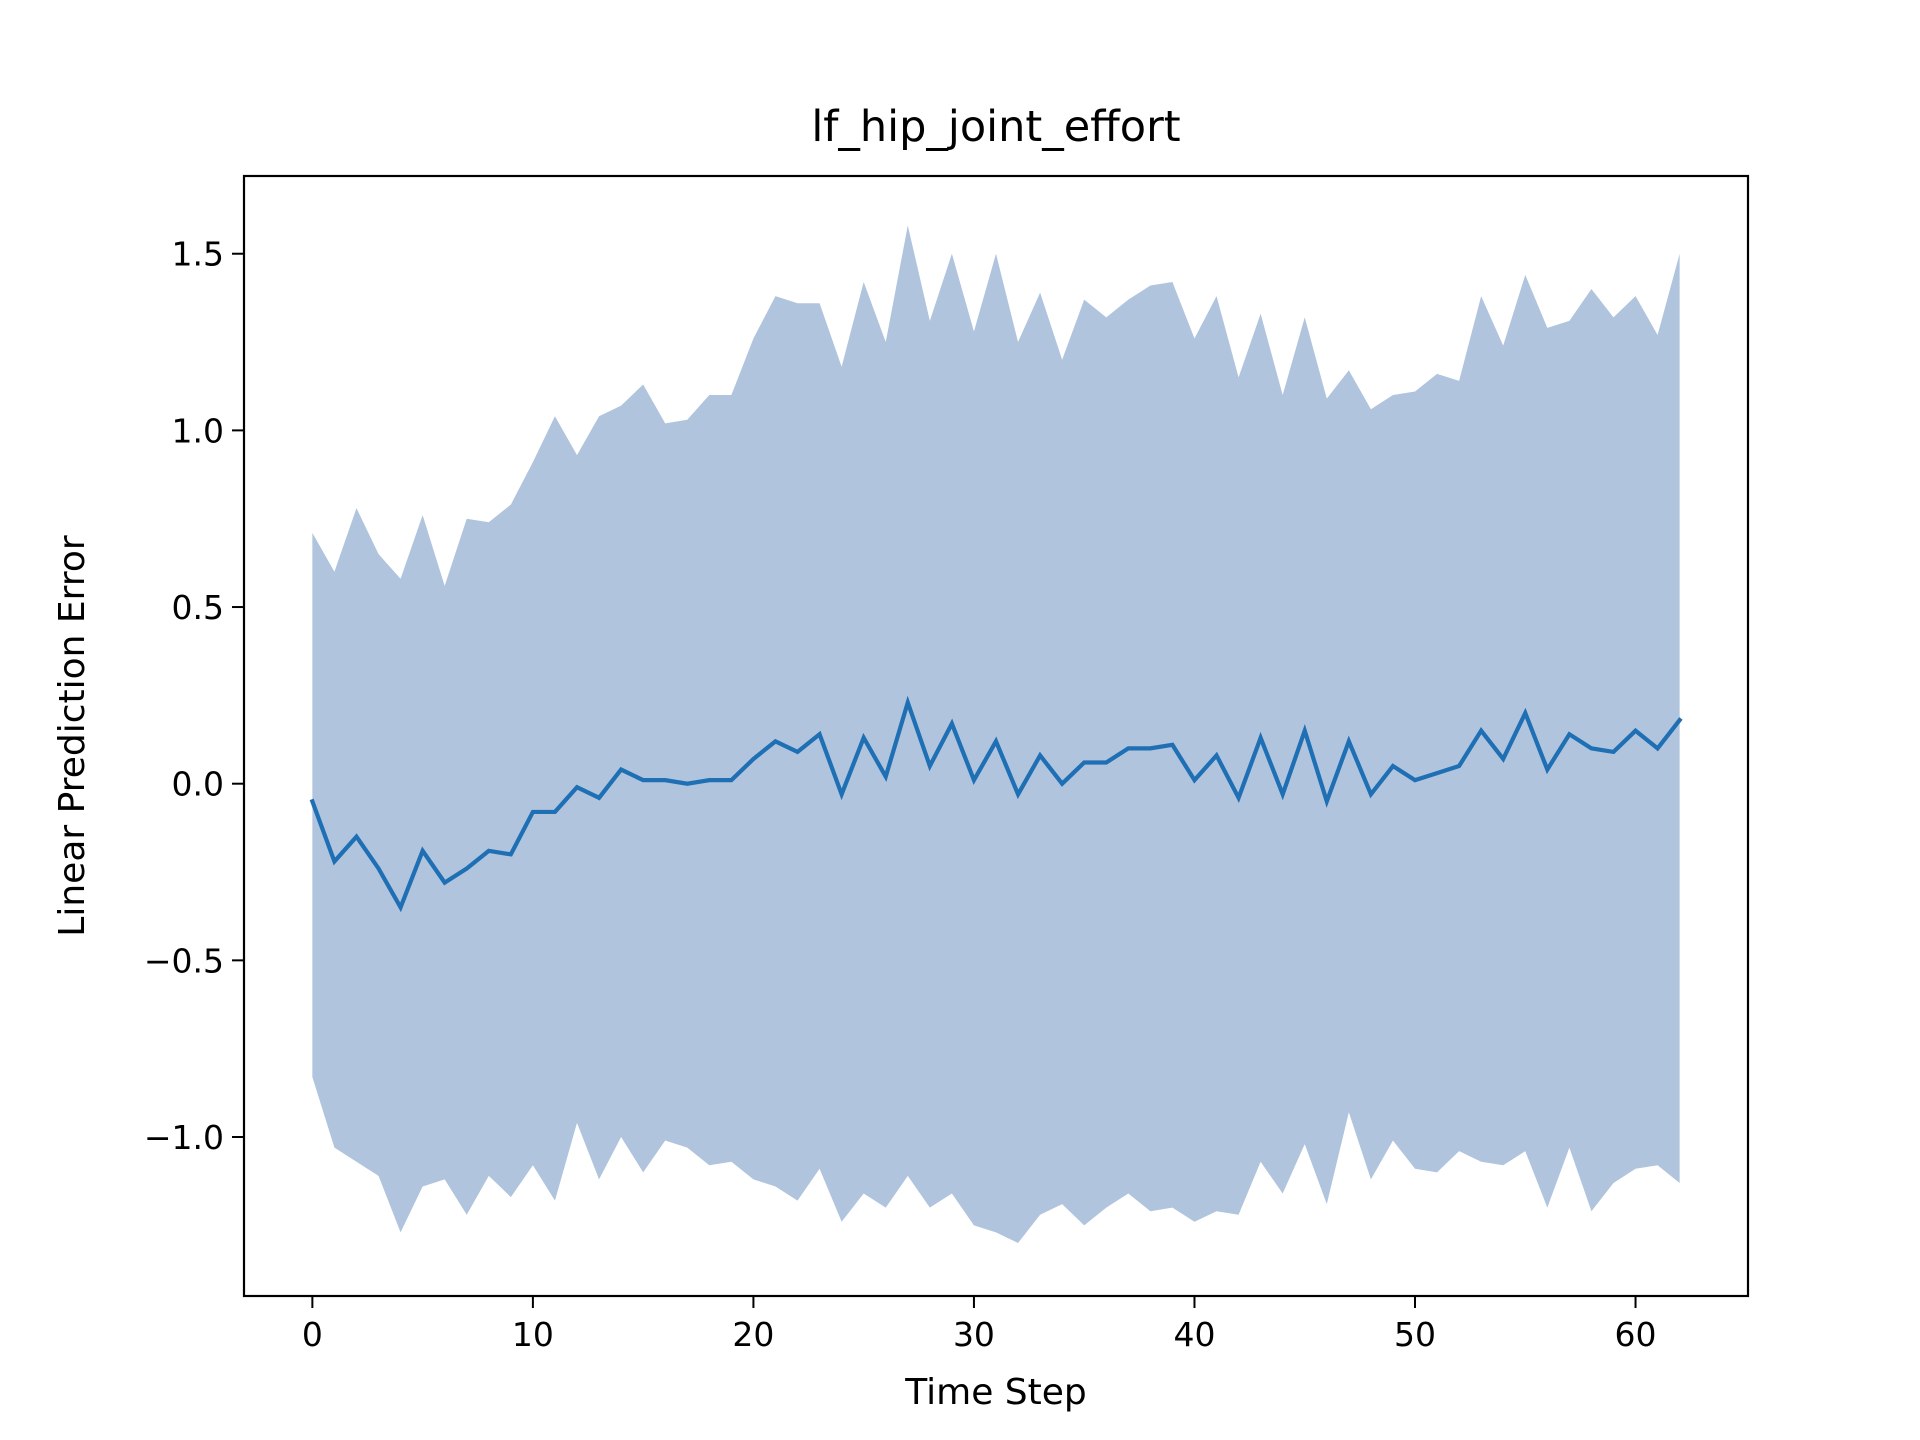  Describe the element at coordinates (184, 960) in the screenshot. I see `y-tick-label: −0.5` at that location.